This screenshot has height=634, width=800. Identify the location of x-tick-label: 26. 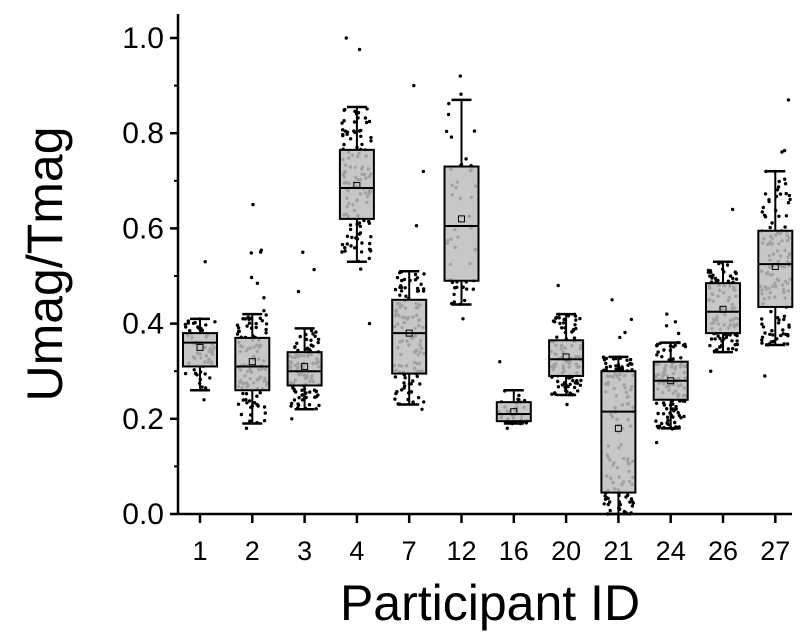
(723, 551).